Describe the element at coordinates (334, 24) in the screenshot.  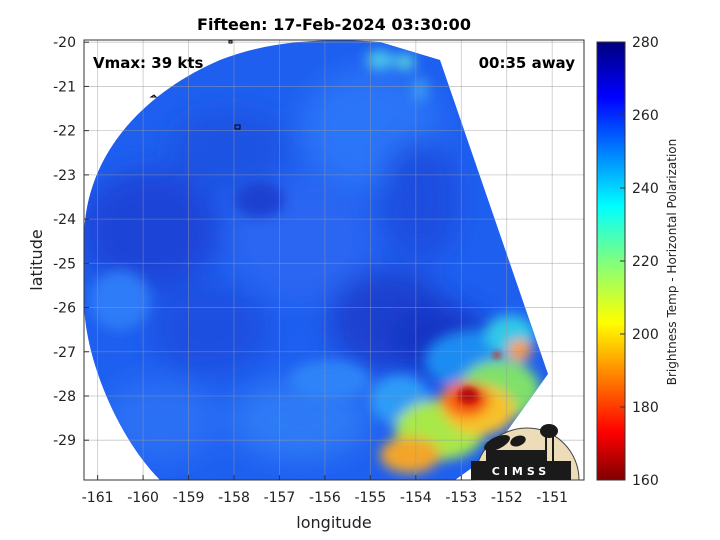
I see `plot-title: Fifteen: 17-Feb-2024 03:30:00` at that location.